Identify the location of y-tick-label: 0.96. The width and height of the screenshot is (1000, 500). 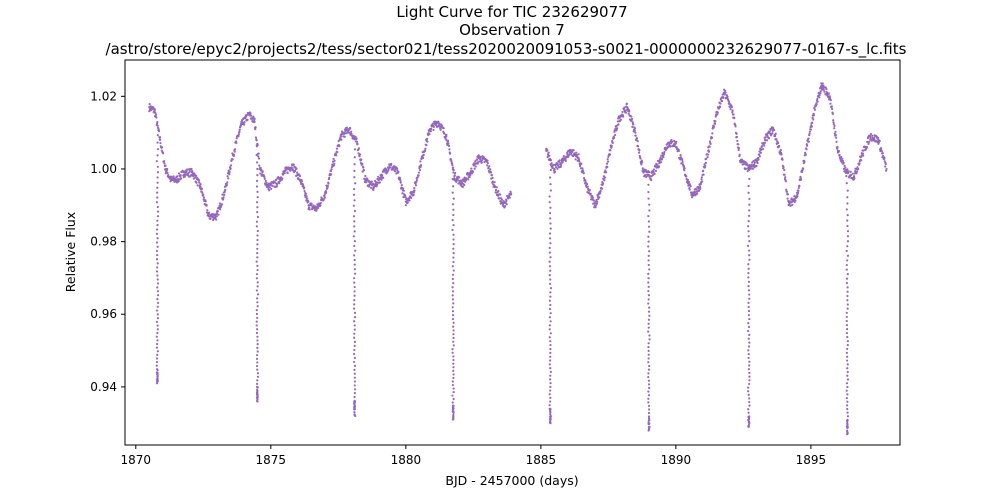
(103, 314).